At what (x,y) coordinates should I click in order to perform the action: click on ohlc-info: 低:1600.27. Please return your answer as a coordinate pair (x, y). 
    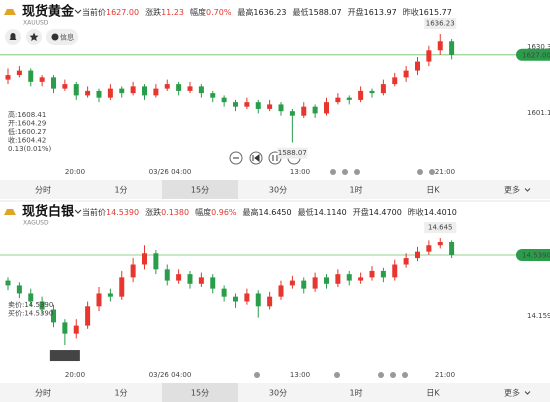
    Looking at the image, I should click on (27, 131).